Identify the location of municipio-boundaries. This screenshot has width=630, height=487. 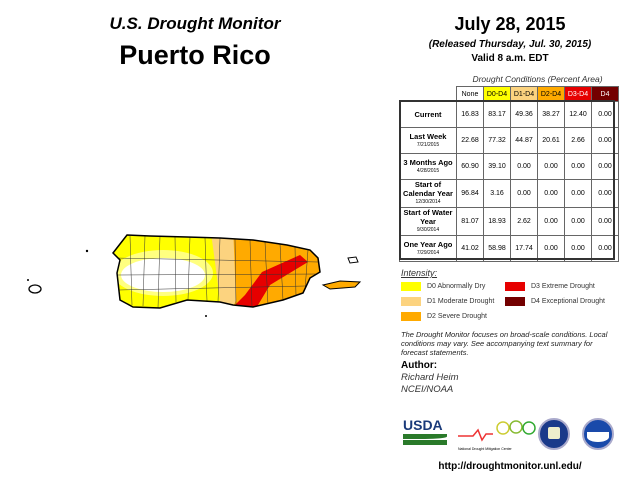
(217, 271).